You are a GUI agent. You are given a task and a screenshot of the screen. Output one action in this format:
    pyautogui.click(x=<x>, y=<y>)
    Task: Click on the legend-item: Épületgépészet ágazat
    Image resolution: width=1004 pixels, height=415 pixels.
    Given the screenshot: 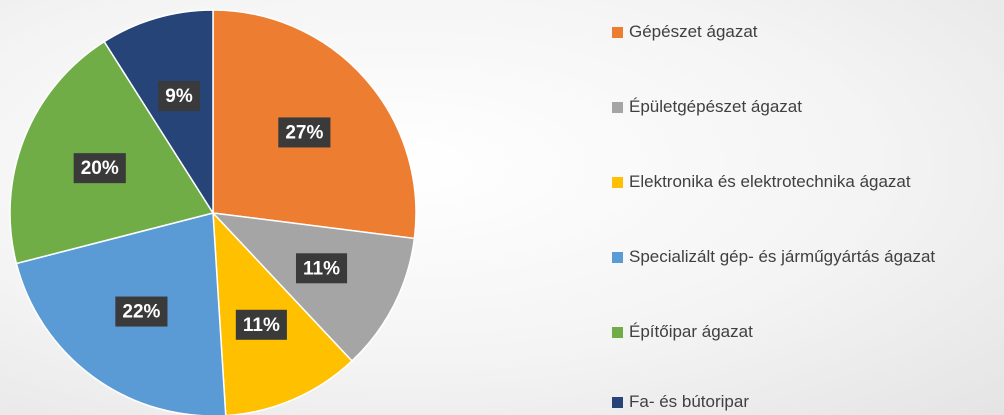 What is the action you would take?
    pyautogui.click(x=707, y=107)
    